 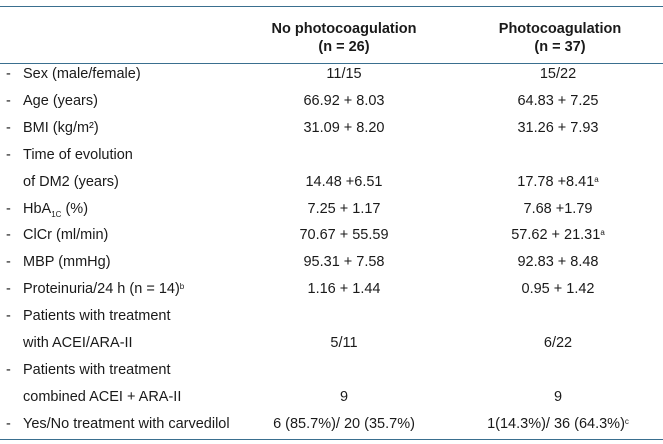 I want to click on value-photocoagulation: 6/22, so click(x=558, y=343).